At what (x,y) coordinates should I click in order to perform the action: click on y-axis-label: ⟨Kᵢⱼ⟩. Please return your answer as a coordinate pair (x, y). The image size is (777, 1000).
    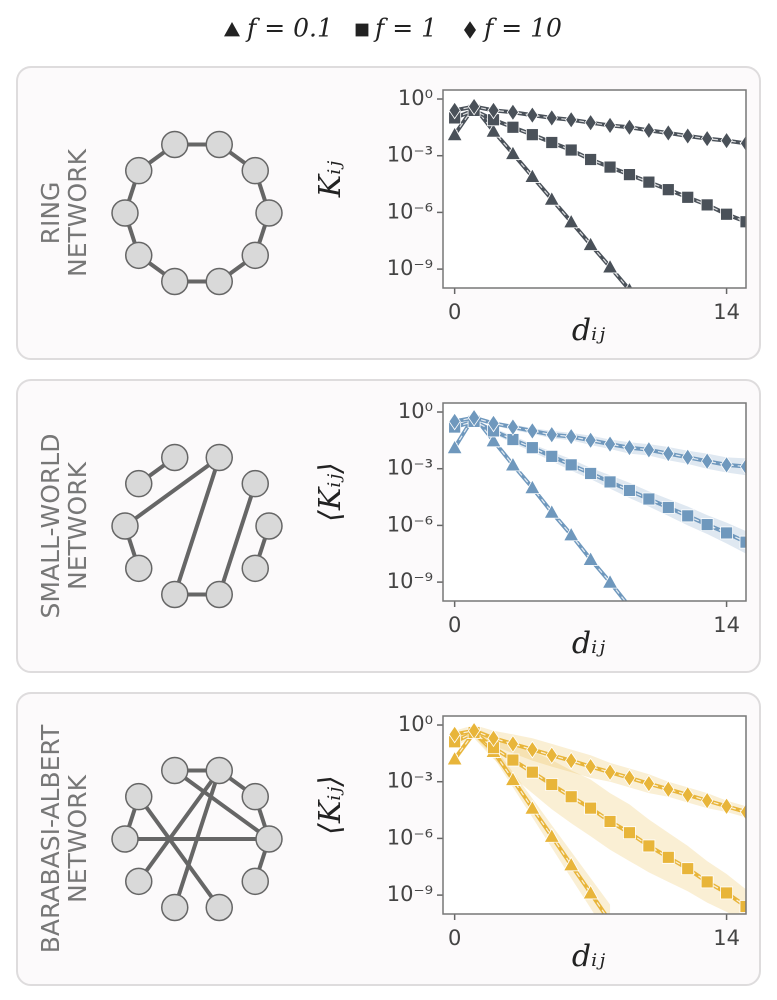
    Looking at the image, I should click on (330, 805).